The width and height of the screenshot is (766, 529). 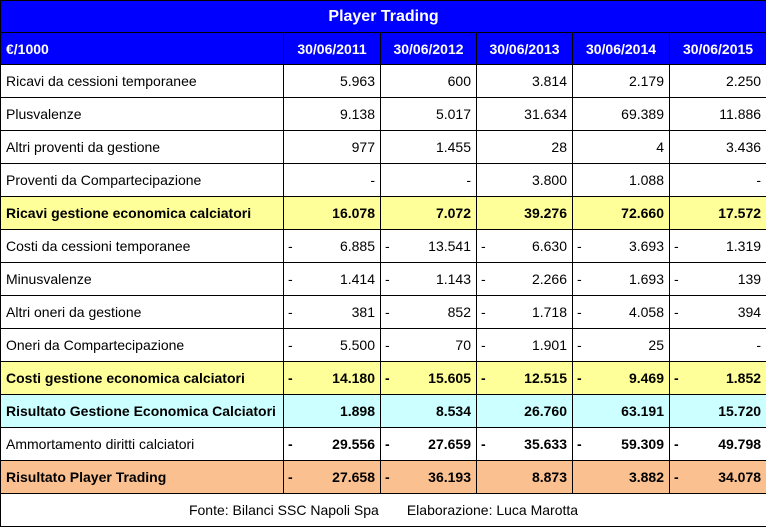 What do you see at coordinates (759, 345) in the screenshot?
I see `cell-value: -` at bounding box center [759, 345].